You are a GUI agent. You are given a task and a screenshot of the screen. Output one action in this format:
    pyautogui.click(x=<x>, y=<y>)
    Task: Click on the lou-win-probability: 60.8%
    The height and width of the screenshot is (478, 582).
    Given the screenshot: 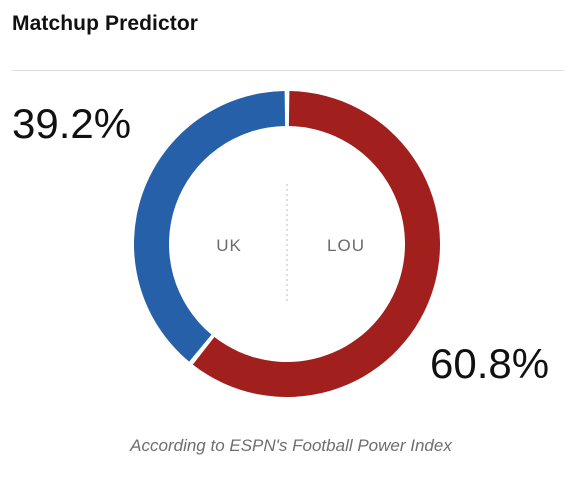 What is the action you would take?
    pyautogui.click(x=490, y=363)
    